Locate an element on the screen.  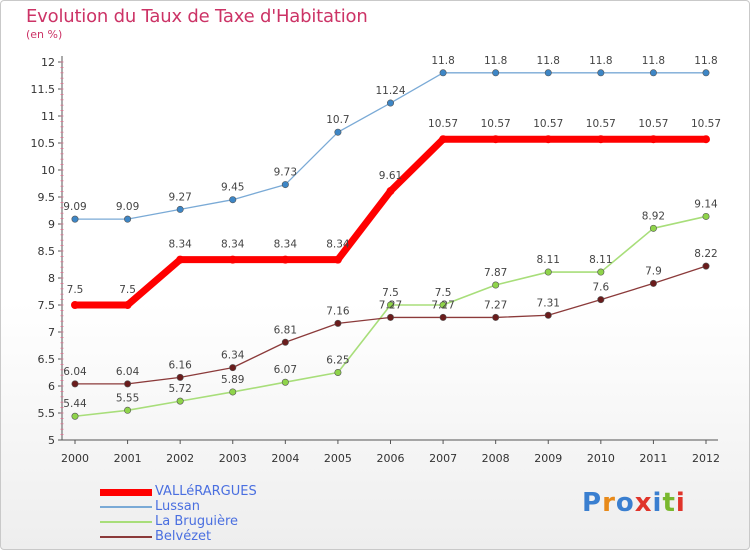
x-tick-label: 2000 is located at coordinates (75, 458).